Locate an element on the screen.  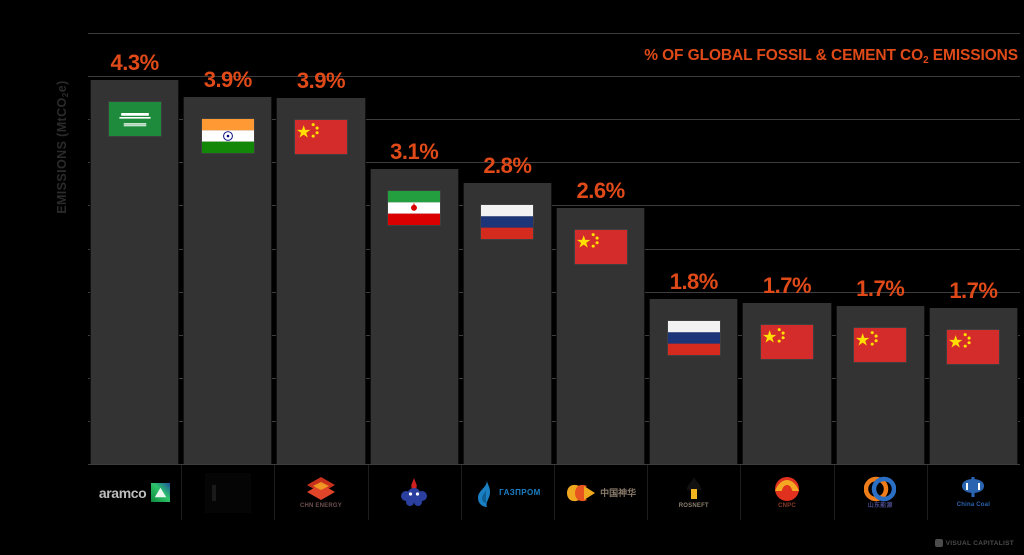
flag-saudi-arabia-icon is located at coordinates (134, 118).